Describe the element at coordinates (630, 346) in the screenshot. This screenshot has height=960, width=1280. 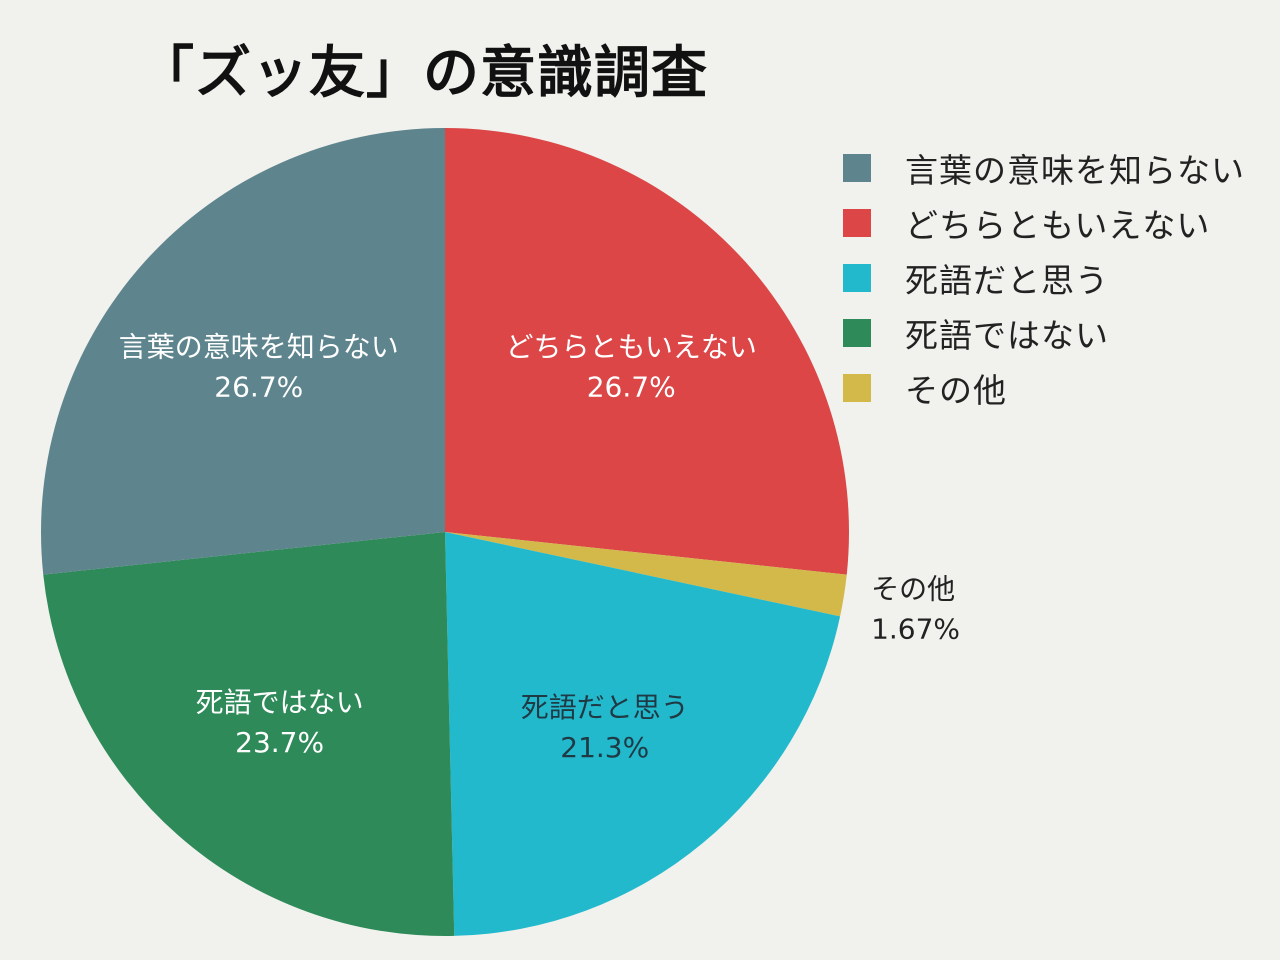
I see `slice-label: どちらともいえない` at that location.